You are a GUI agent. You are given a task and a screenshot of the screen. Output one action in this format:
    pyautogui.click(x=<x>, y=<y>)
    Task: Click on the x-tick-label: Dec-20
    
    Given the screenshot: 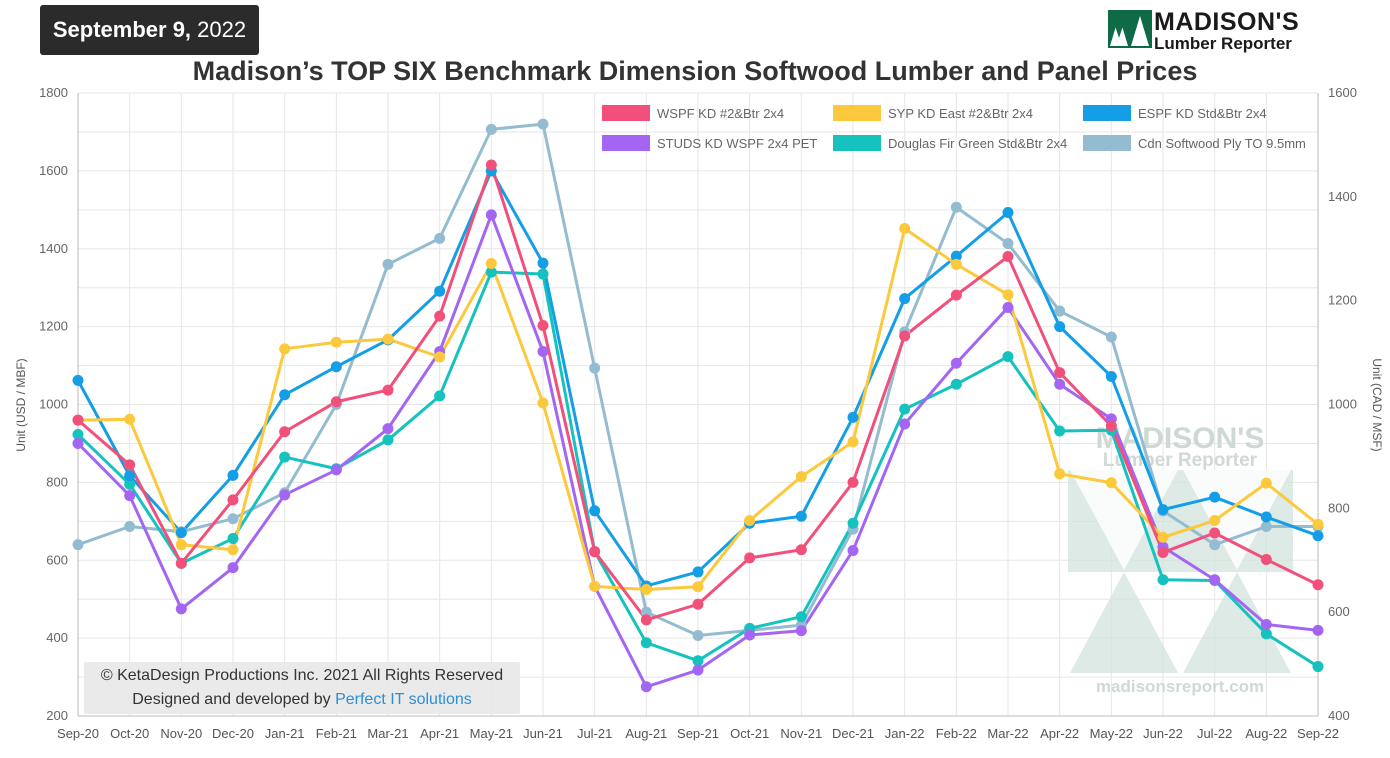 What is the action you would take?
    pyautogui.click(x=233, y=733)
    